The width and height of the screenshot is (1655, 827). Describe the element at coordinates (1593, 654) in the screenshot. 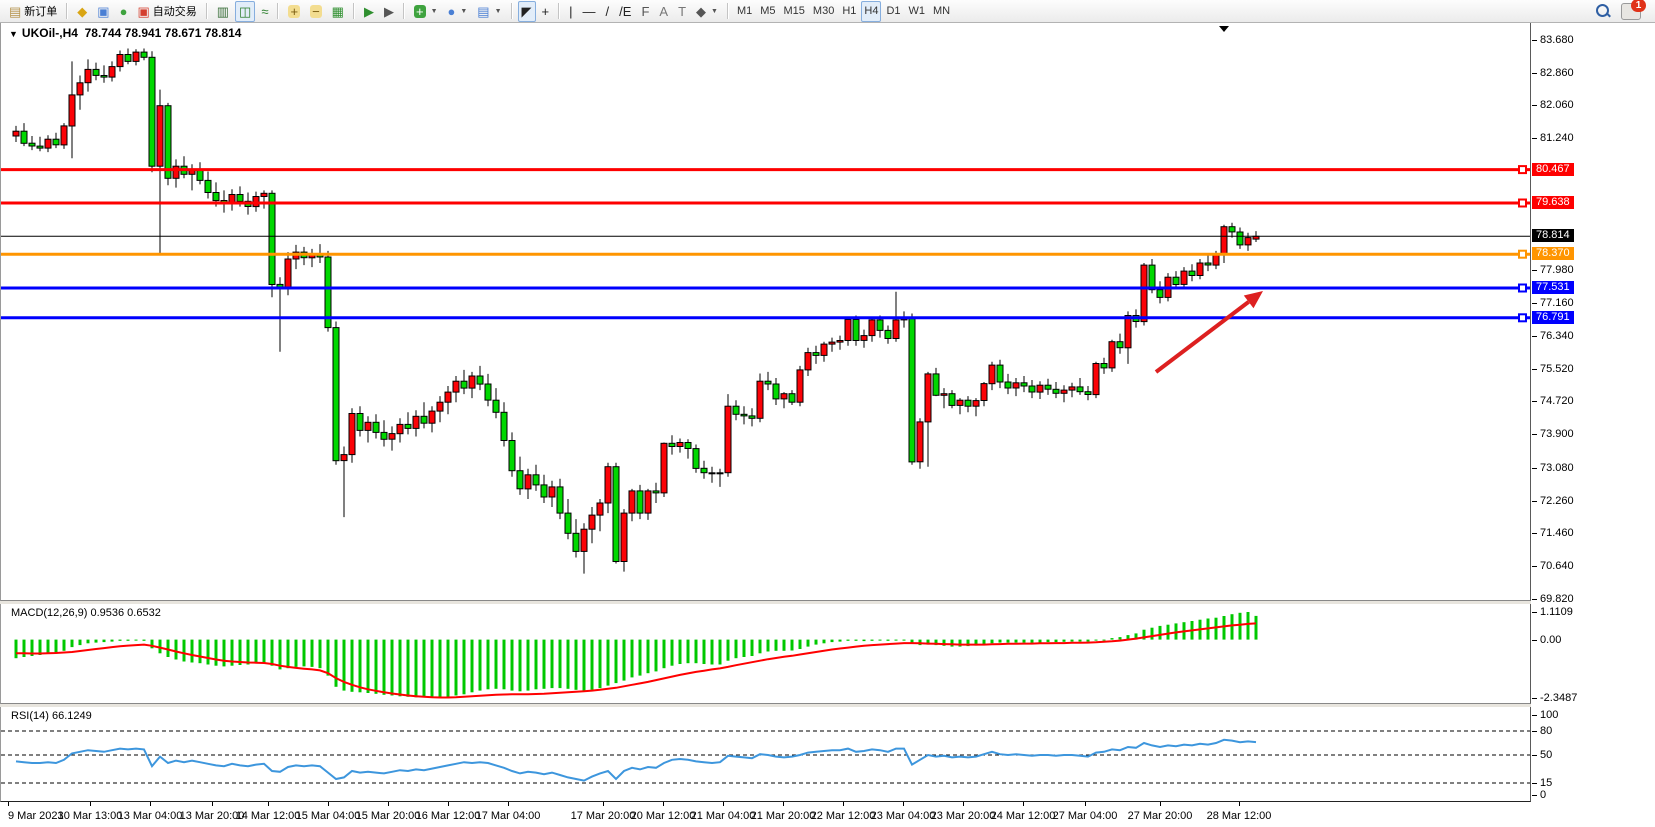

I see `macd-axis: 1.1109 0.00 -2.3487` at that location.